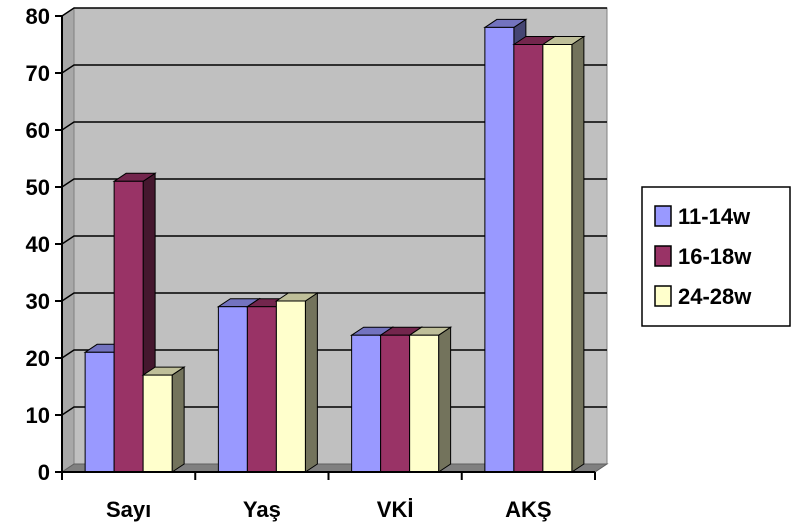 The width and height of the screenshot is (795, 532). What do you see at coordinates (262, 509) in the screenshot?
I see `x-tick-label: Yaş` at bounding box center [262, 509].